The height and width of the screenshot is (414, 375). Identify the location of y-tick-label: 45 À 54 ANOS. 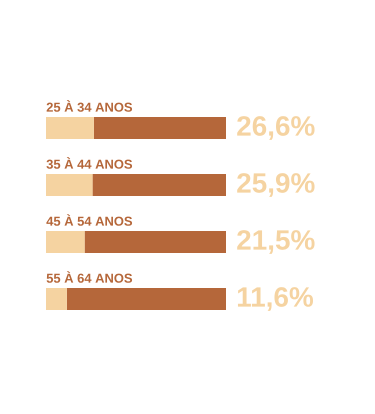
(89, 220).